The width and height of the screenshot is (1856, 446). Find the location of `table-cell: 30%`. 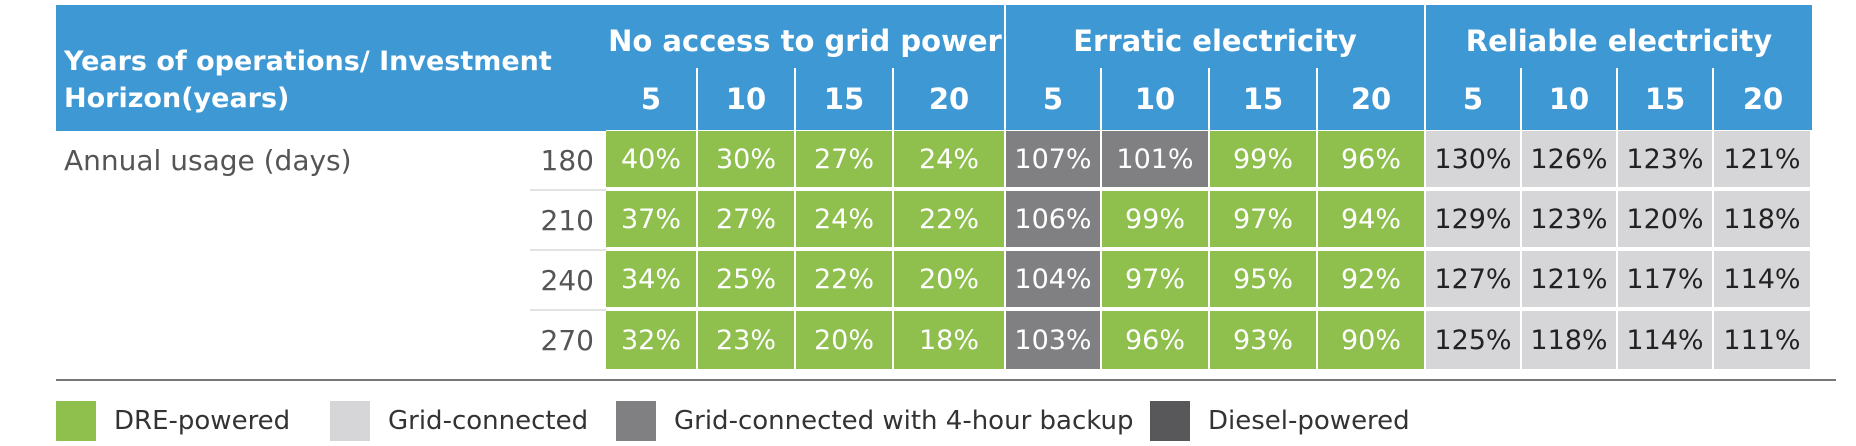

table-cell: 30% is located at coordinates (747, 160).